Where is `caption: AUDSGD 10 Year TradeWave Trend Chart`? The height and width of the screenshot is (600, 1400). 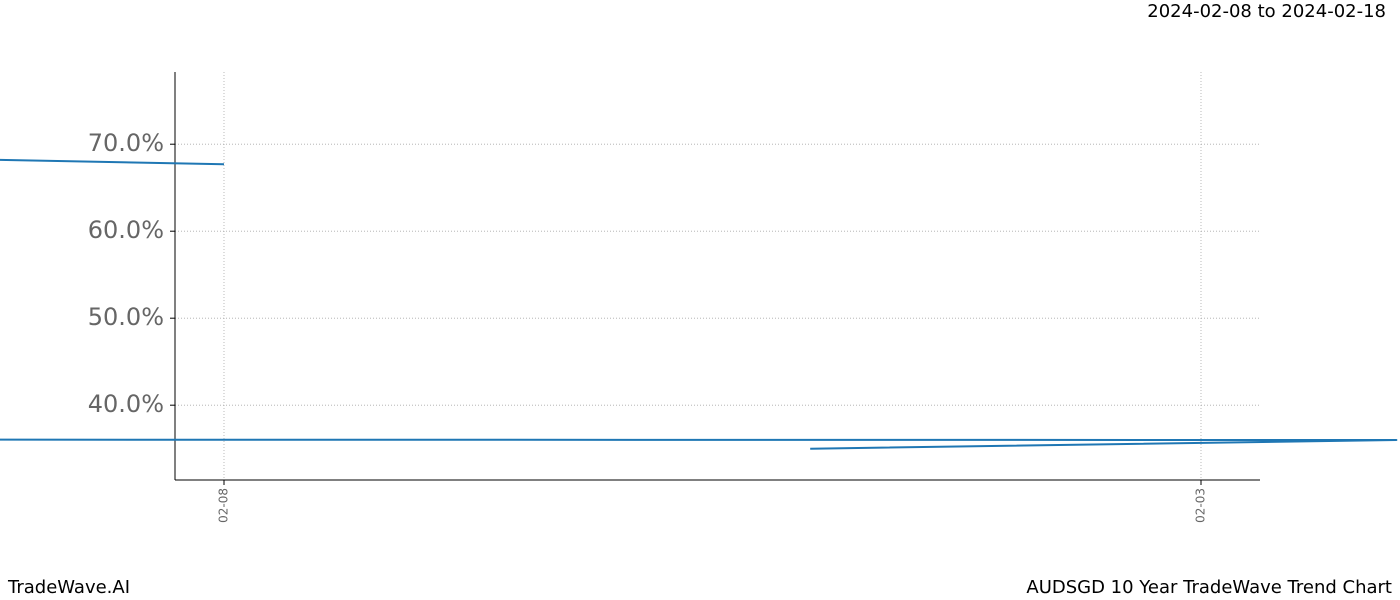 caption: AUDSGD 10 Year TradeWave Trend Chart is located at coordinates (1209, 587).